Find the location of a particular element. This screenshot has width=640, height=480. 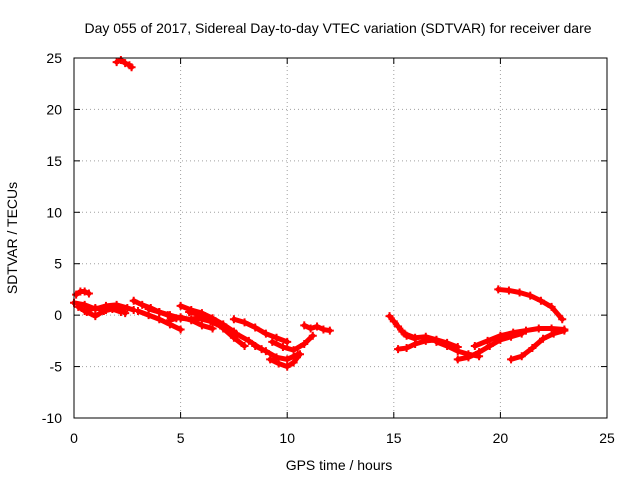

y-tick-label: 5 is located at coordinates (58, 264).